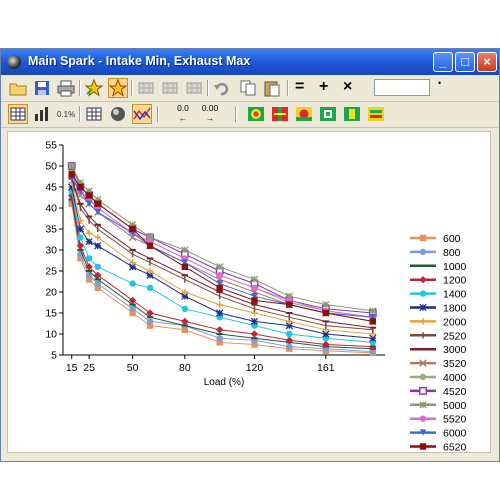 The height and width of the screenshot is (500, 500). What do you see at coordinates (438, 281) in the screenshot?
I see `legend-item: 1200` at bounding box center [438, 281].